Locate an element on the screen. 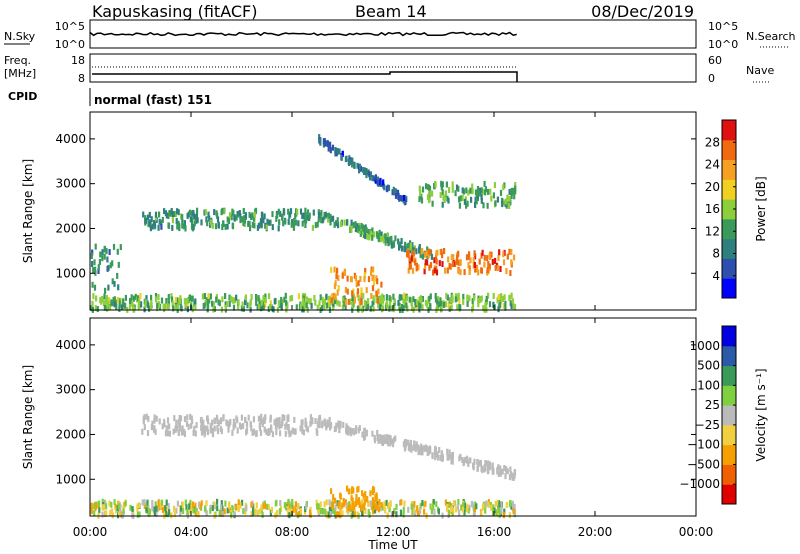 This screenshot has height=554, width=800. colorbar-segment is located at coordinates (729, 209).